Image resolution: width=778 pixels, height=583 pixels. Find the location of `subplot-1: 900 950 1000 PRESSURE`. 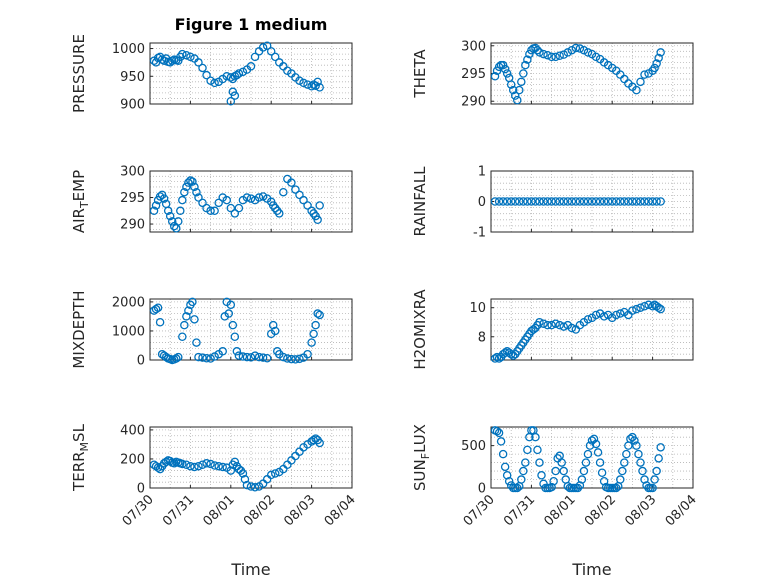

subplot-1: 900 950 1000 PRESSURE is located at coordinates (211, 73).